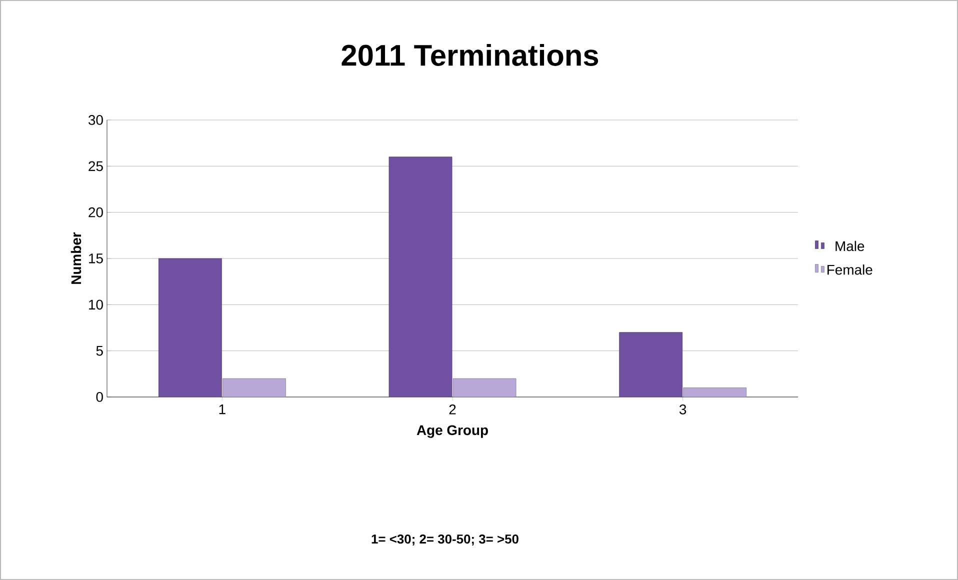 The image size is (958, 580). What do you see at coordinates (452, 431) in the screenshot?
I see `x-axis-title: Age Group` at bounding box center [452, 431].